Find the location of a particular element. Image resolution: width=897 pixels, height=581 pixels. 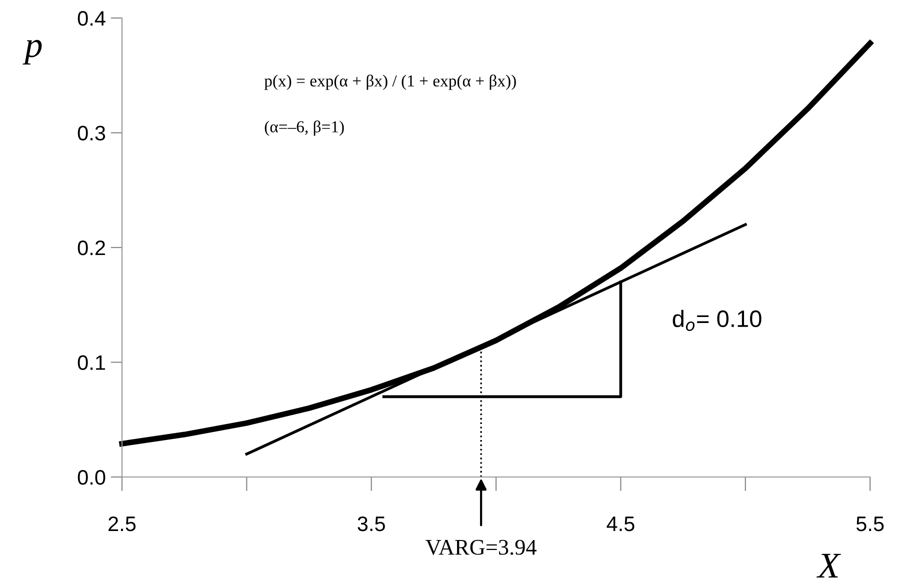

annotation: (α=–6, β=1) is located at coordinates (304, 128).